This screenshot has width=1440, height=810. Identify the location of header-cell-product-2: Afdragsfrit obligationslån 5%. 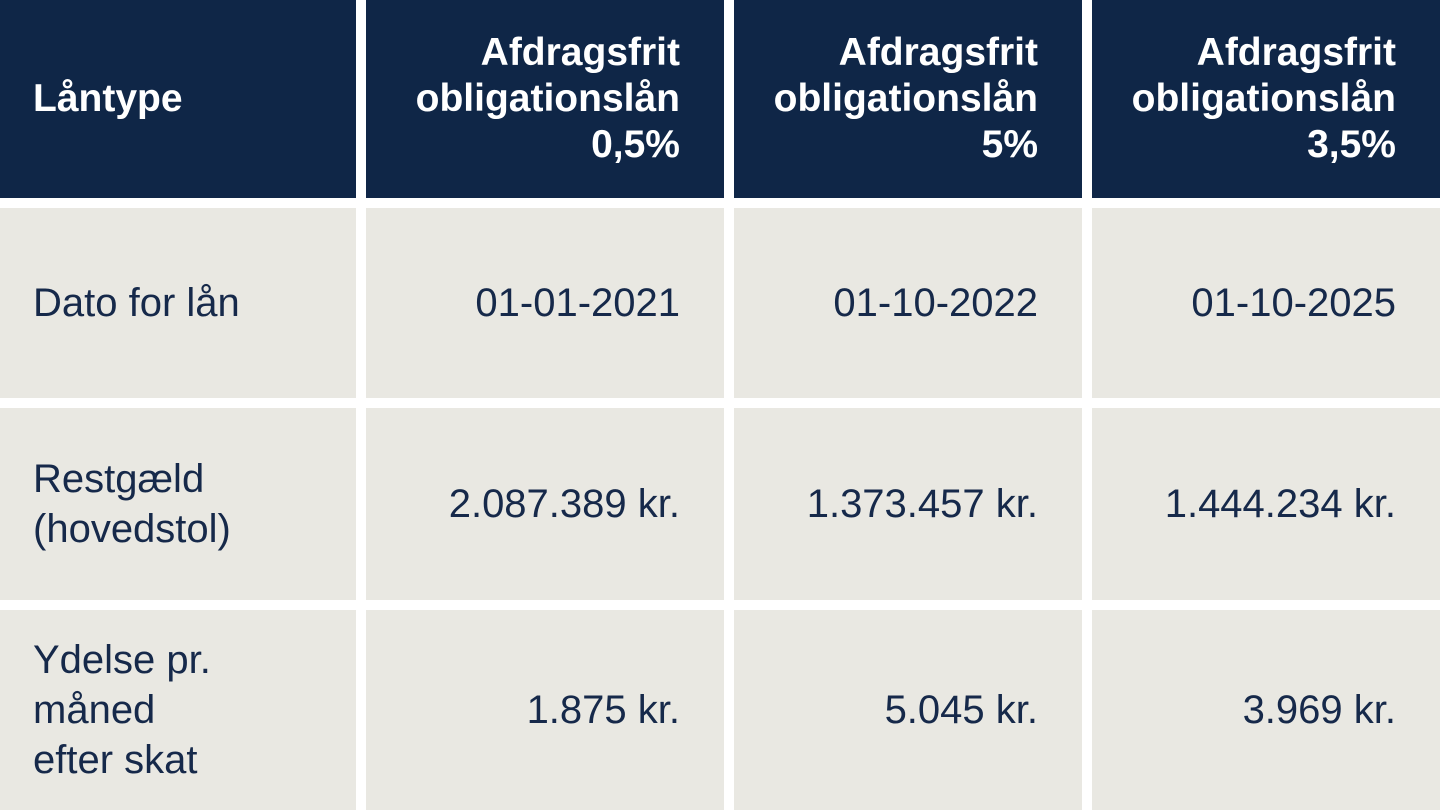
(908, 99).